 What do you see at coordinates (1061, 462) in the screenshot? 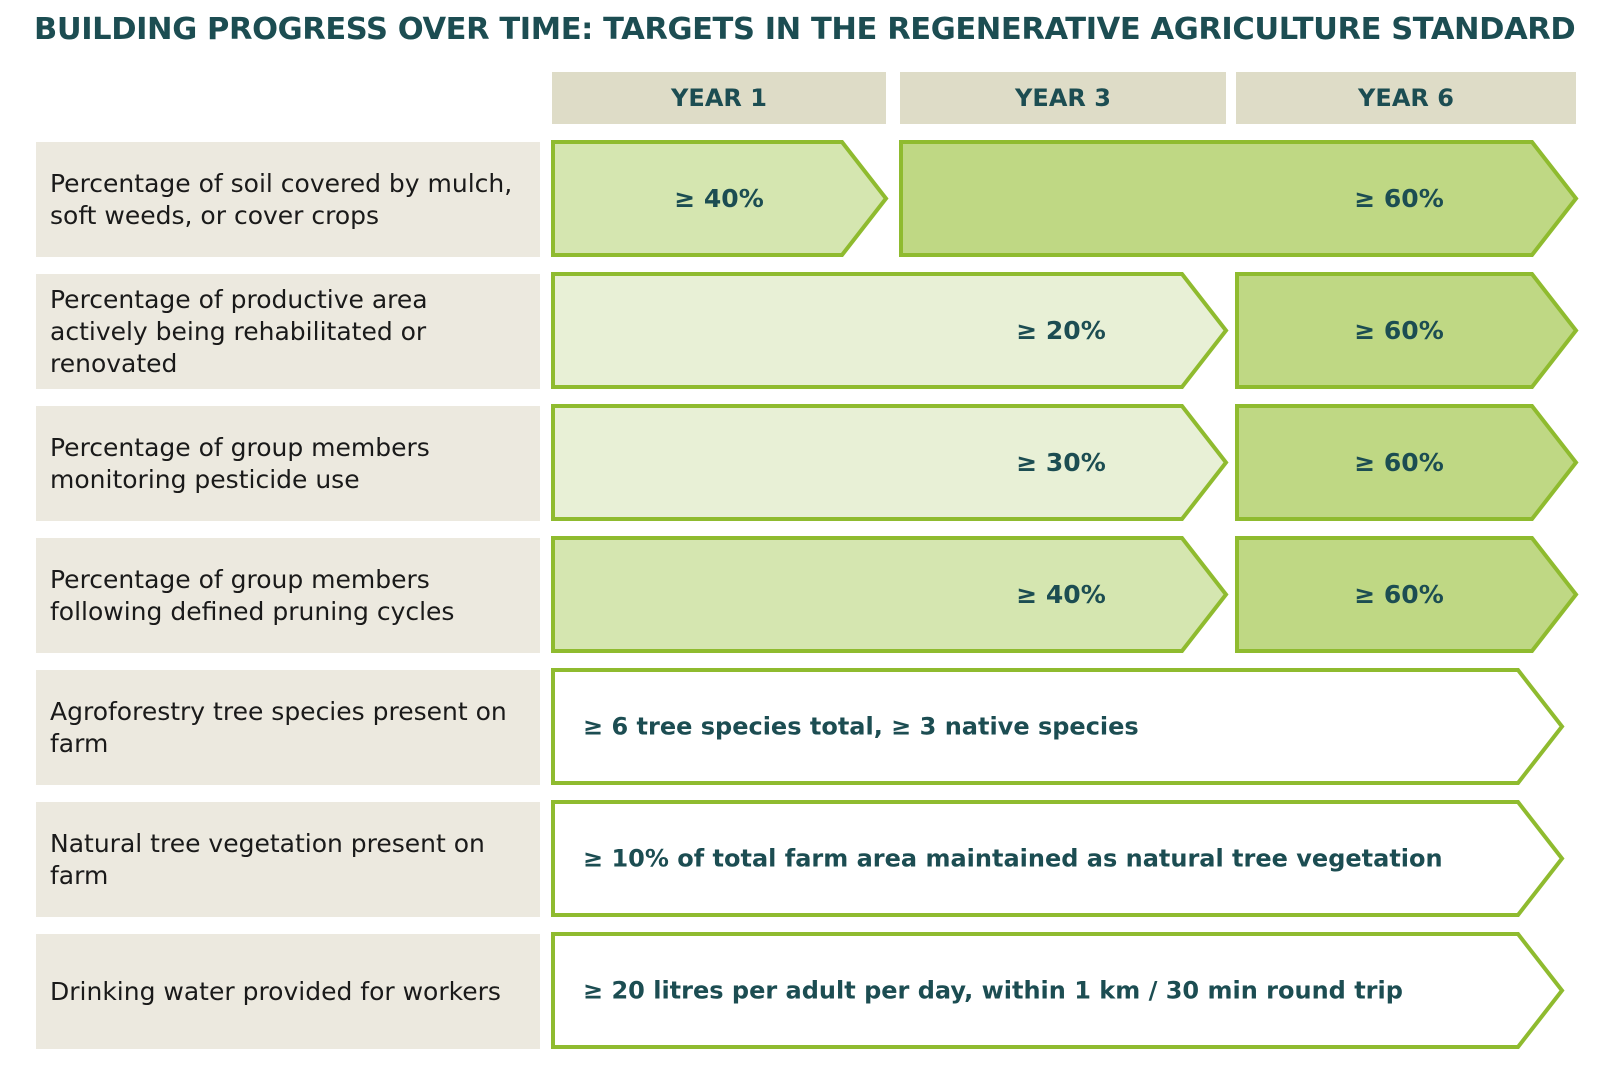
I see `target-value: ≥ 30%` at bounding box center [1061, 462].